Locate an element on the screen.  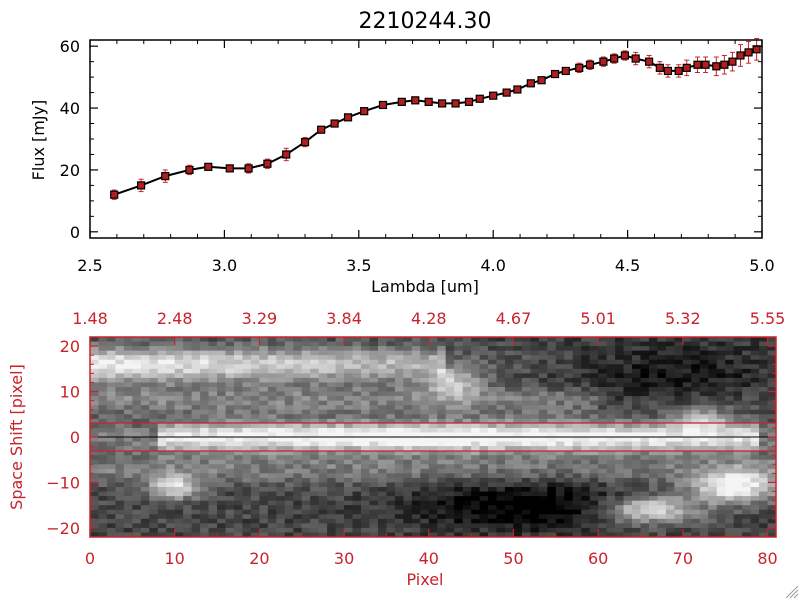
spatial-x-label: Pixel is located at coordinates (424, 579).